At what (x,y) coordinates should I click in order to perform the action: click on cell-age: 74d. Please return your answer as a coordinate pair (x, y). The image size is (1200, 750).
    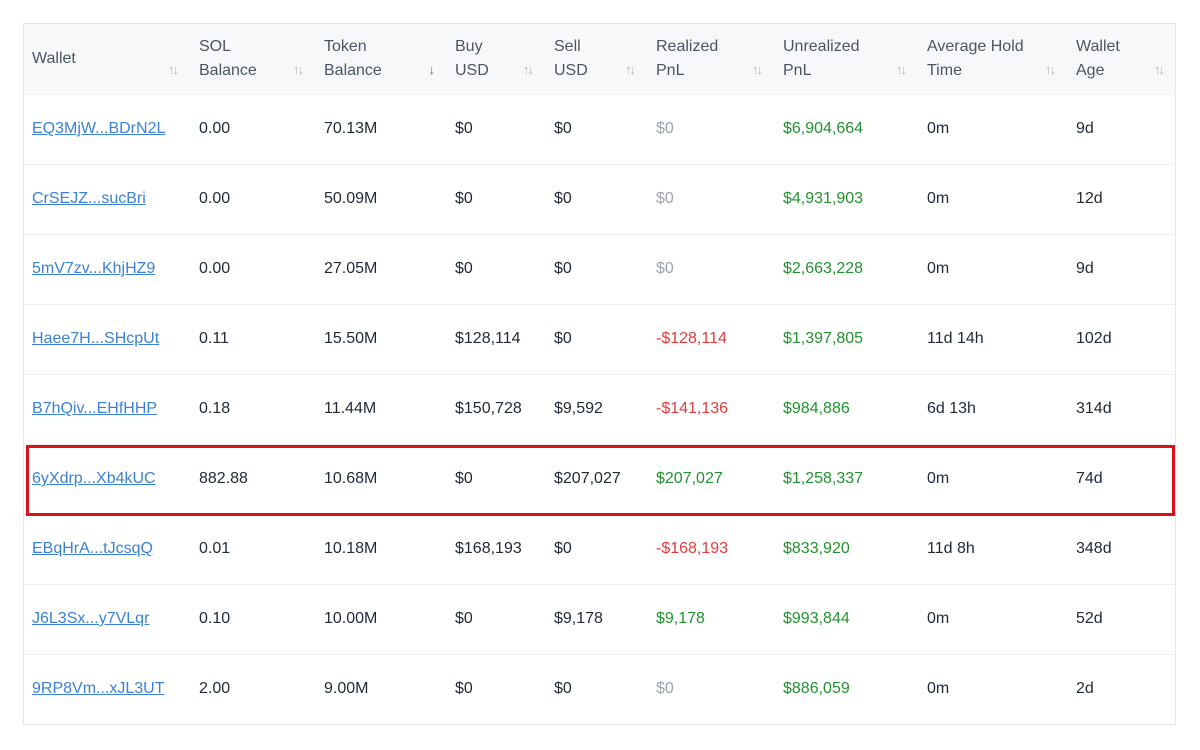
    Looking at the image, I should click on (1121, 478).